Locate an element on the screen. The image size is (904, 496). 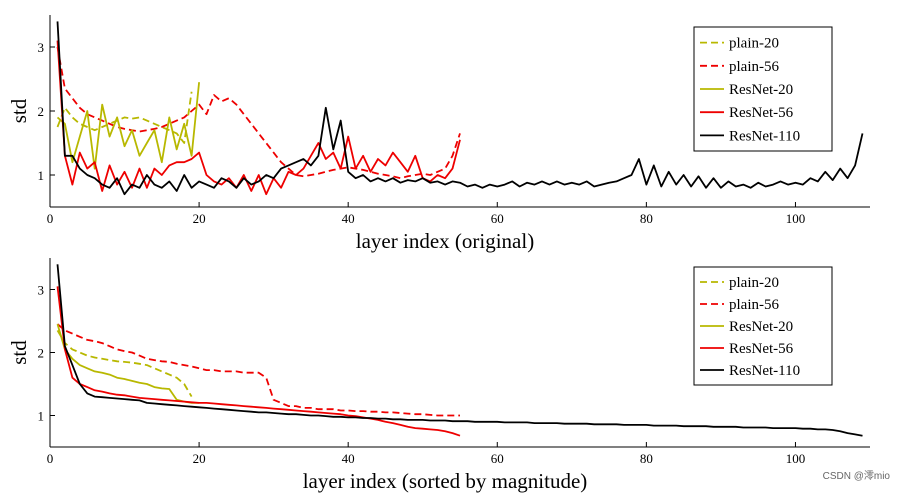
watermark: CSDN @澪mio is located at coordinates (856, 476).